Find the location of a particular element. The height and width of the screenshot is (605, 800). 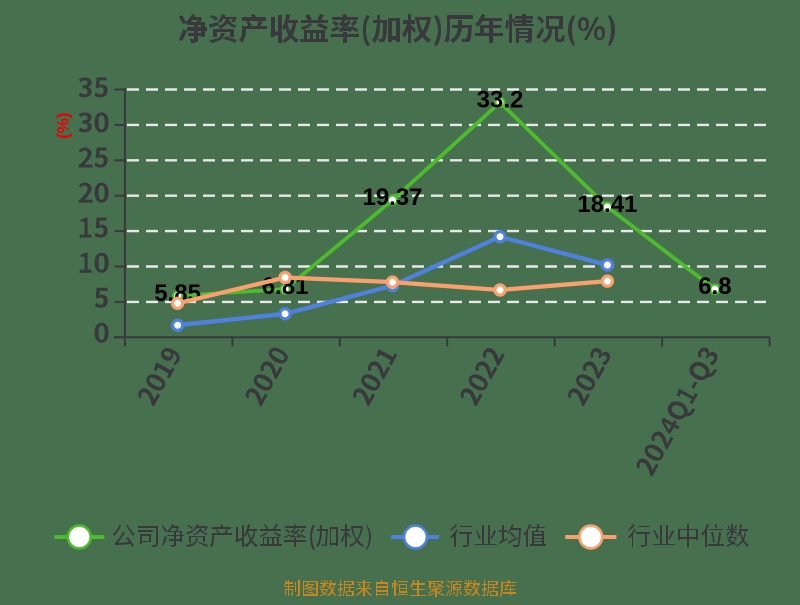

svg-text: 19.37 is located at coordinates (392, 197).